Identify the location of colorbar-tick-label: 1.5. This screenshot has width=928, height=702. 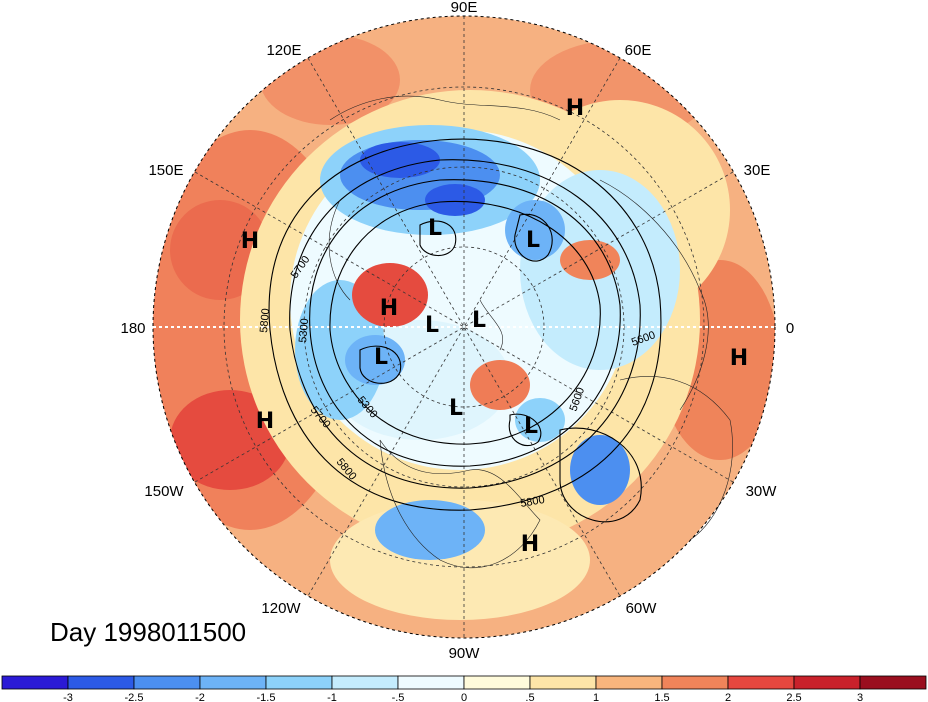
(661, 697).